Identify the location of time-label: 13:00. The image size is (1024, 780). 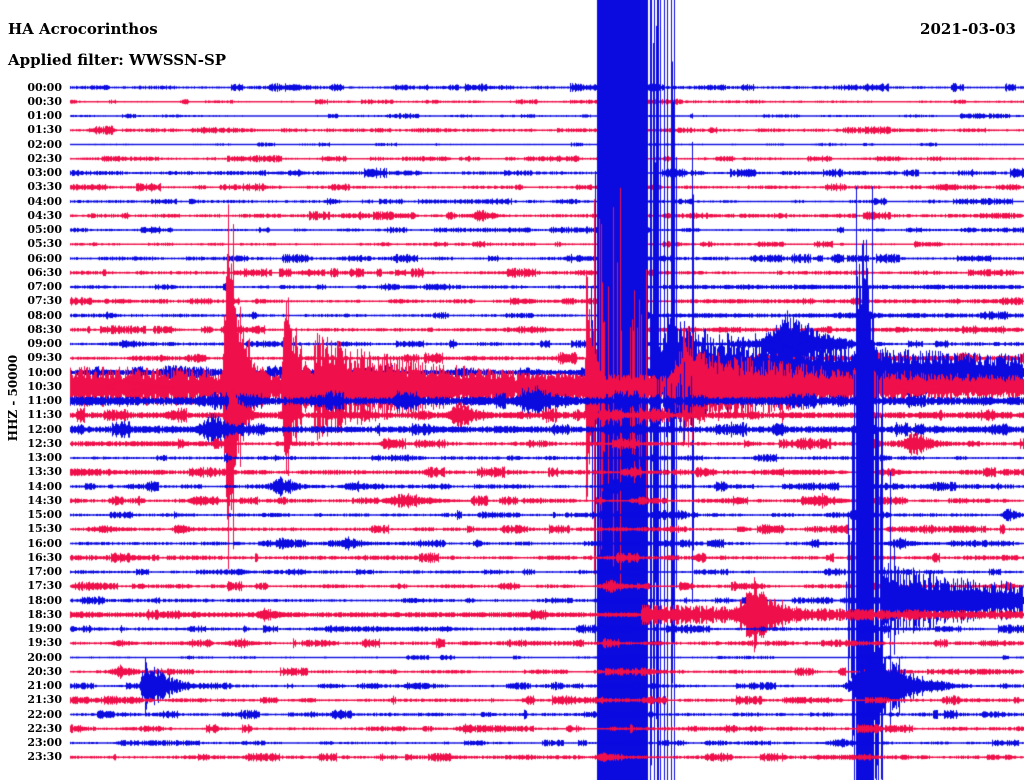
(44, 457).